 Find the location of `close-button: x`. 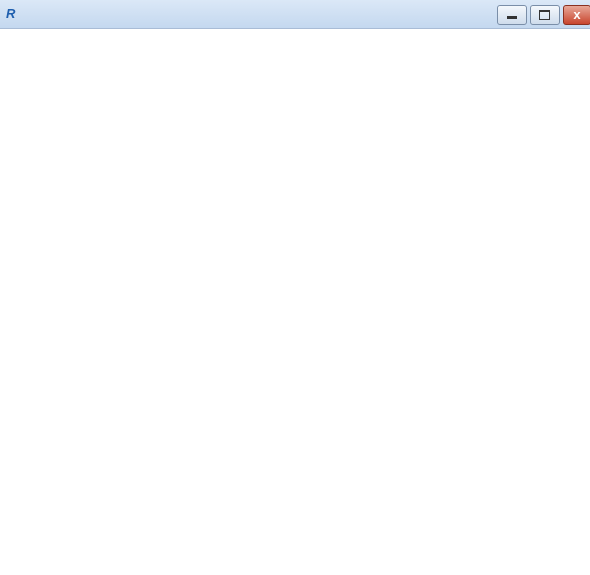

close-button: x is located at coordinates (576, 15).